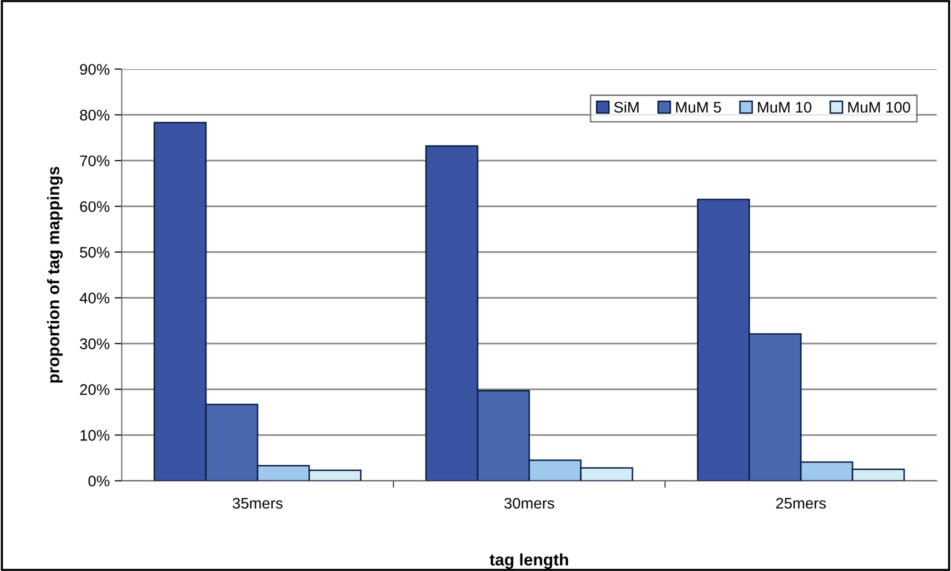  I want to click on y-axis-title: proportion of tag mappings, so click(55, 274).